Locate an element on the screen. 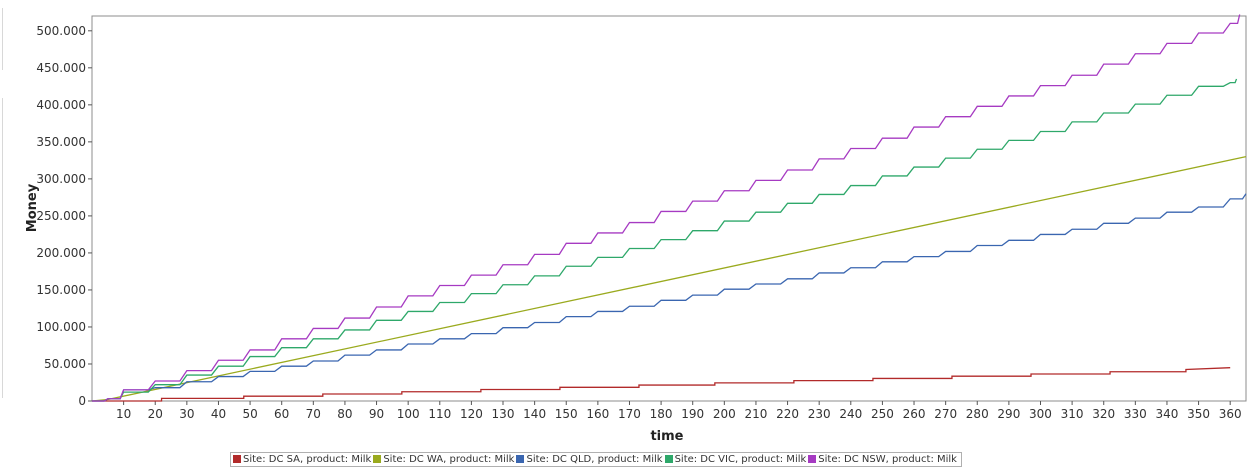  x-tick-label: 70 is located at coordinates (313, 414).